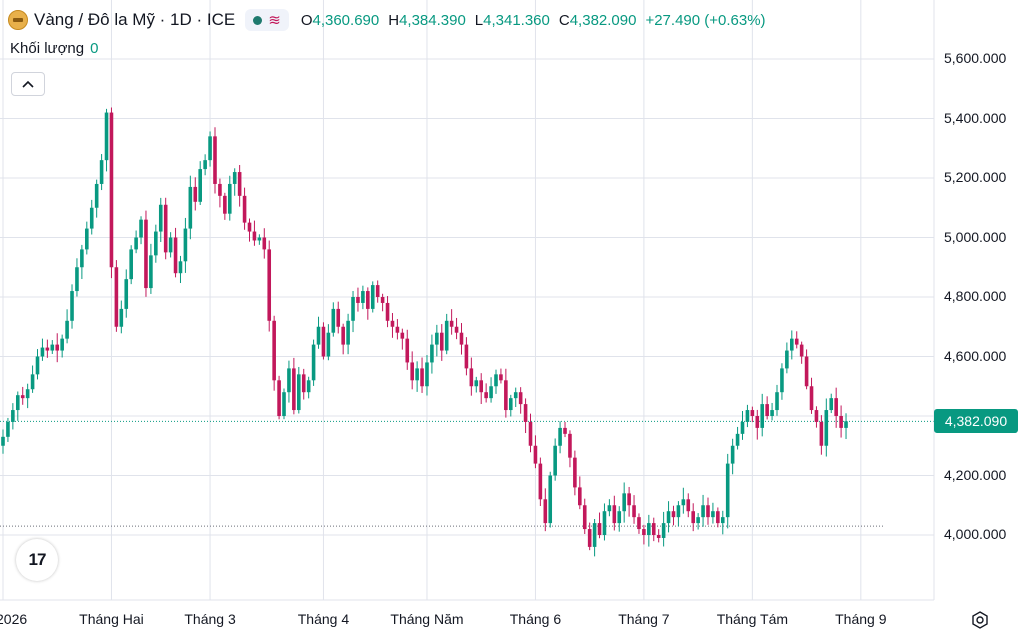 Image resolution: width=1024 pixels, height=638 pixels. Describe the element at coordinates (564, 20) in the screenshot. I see `close-label: C` at that location.